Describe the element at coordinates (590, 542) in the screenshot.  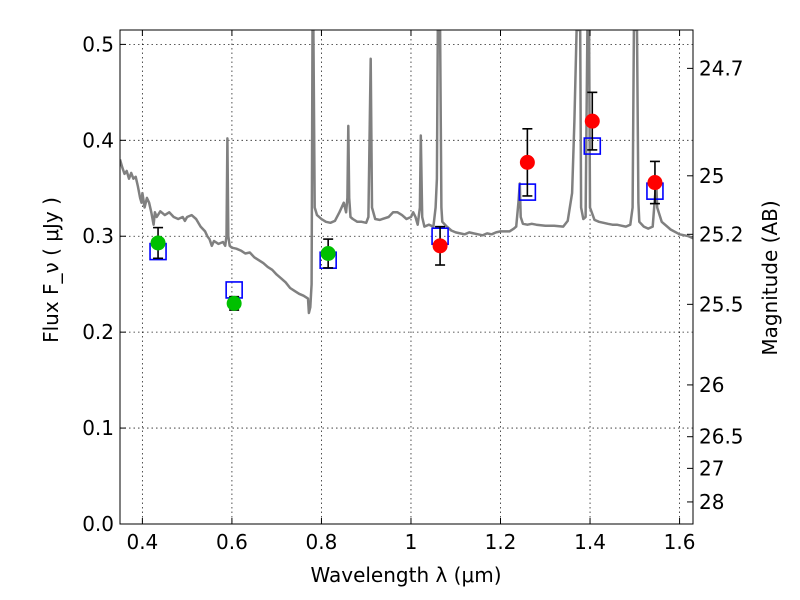
I see `x-tick-label: 1.4` at that location.